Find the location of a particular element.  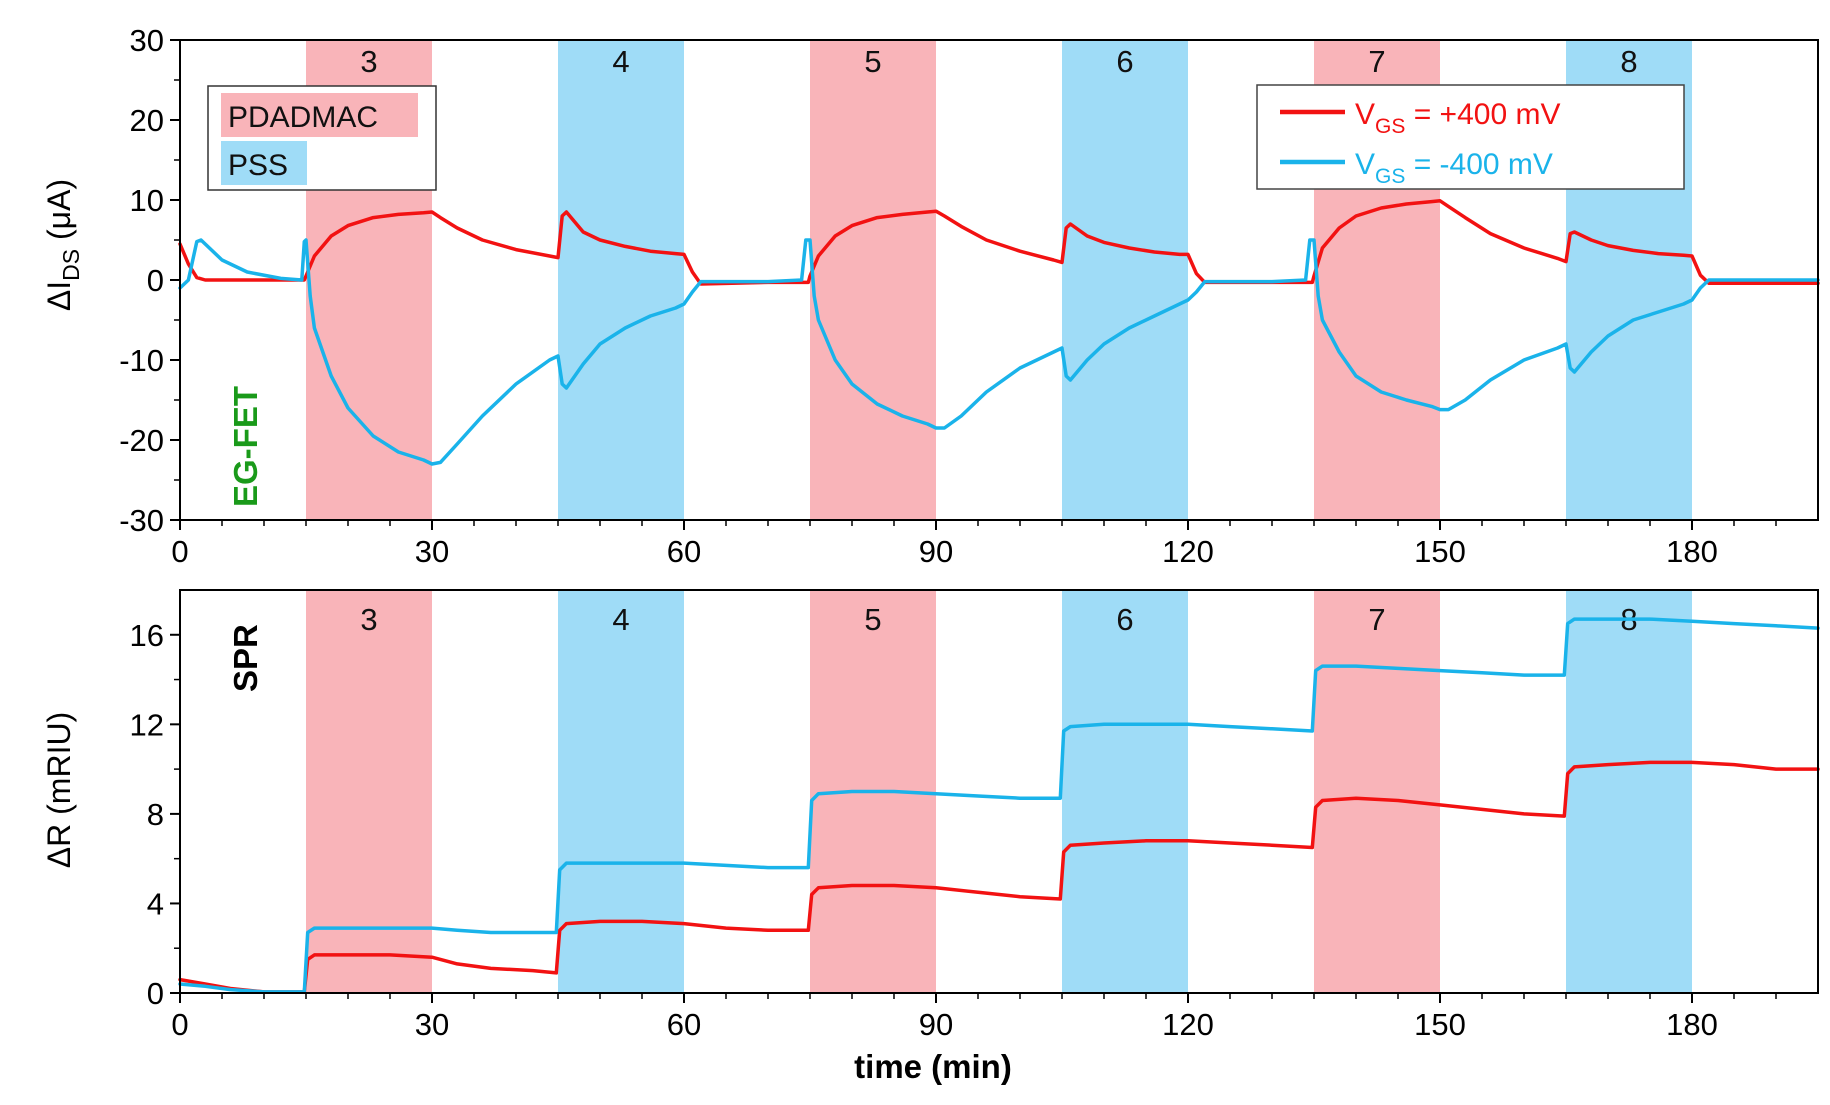

top-xtick-label: 60 is located at coordinates (684, 551).